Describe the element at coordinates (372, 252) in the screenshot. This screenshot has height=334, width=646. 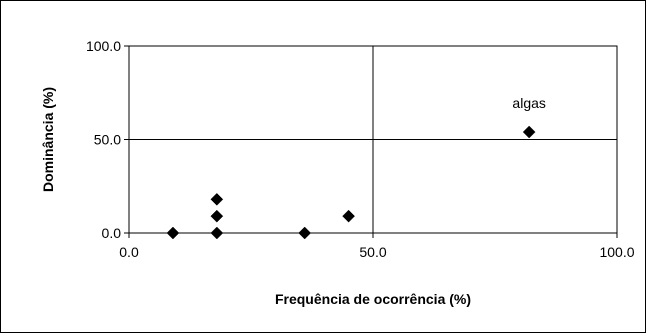
I see `x-tick-label: 50.0` at that location.